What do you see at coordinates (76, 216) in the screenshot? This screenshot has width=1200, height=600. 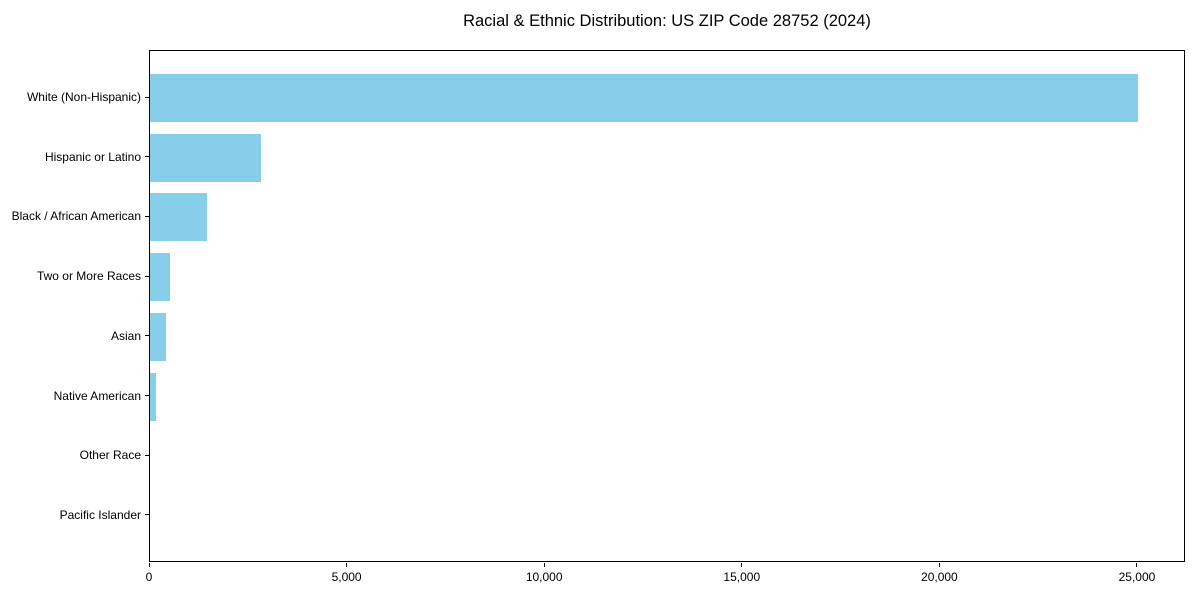 I see `category-label: Black / African American` at bounding box center [76, 216].